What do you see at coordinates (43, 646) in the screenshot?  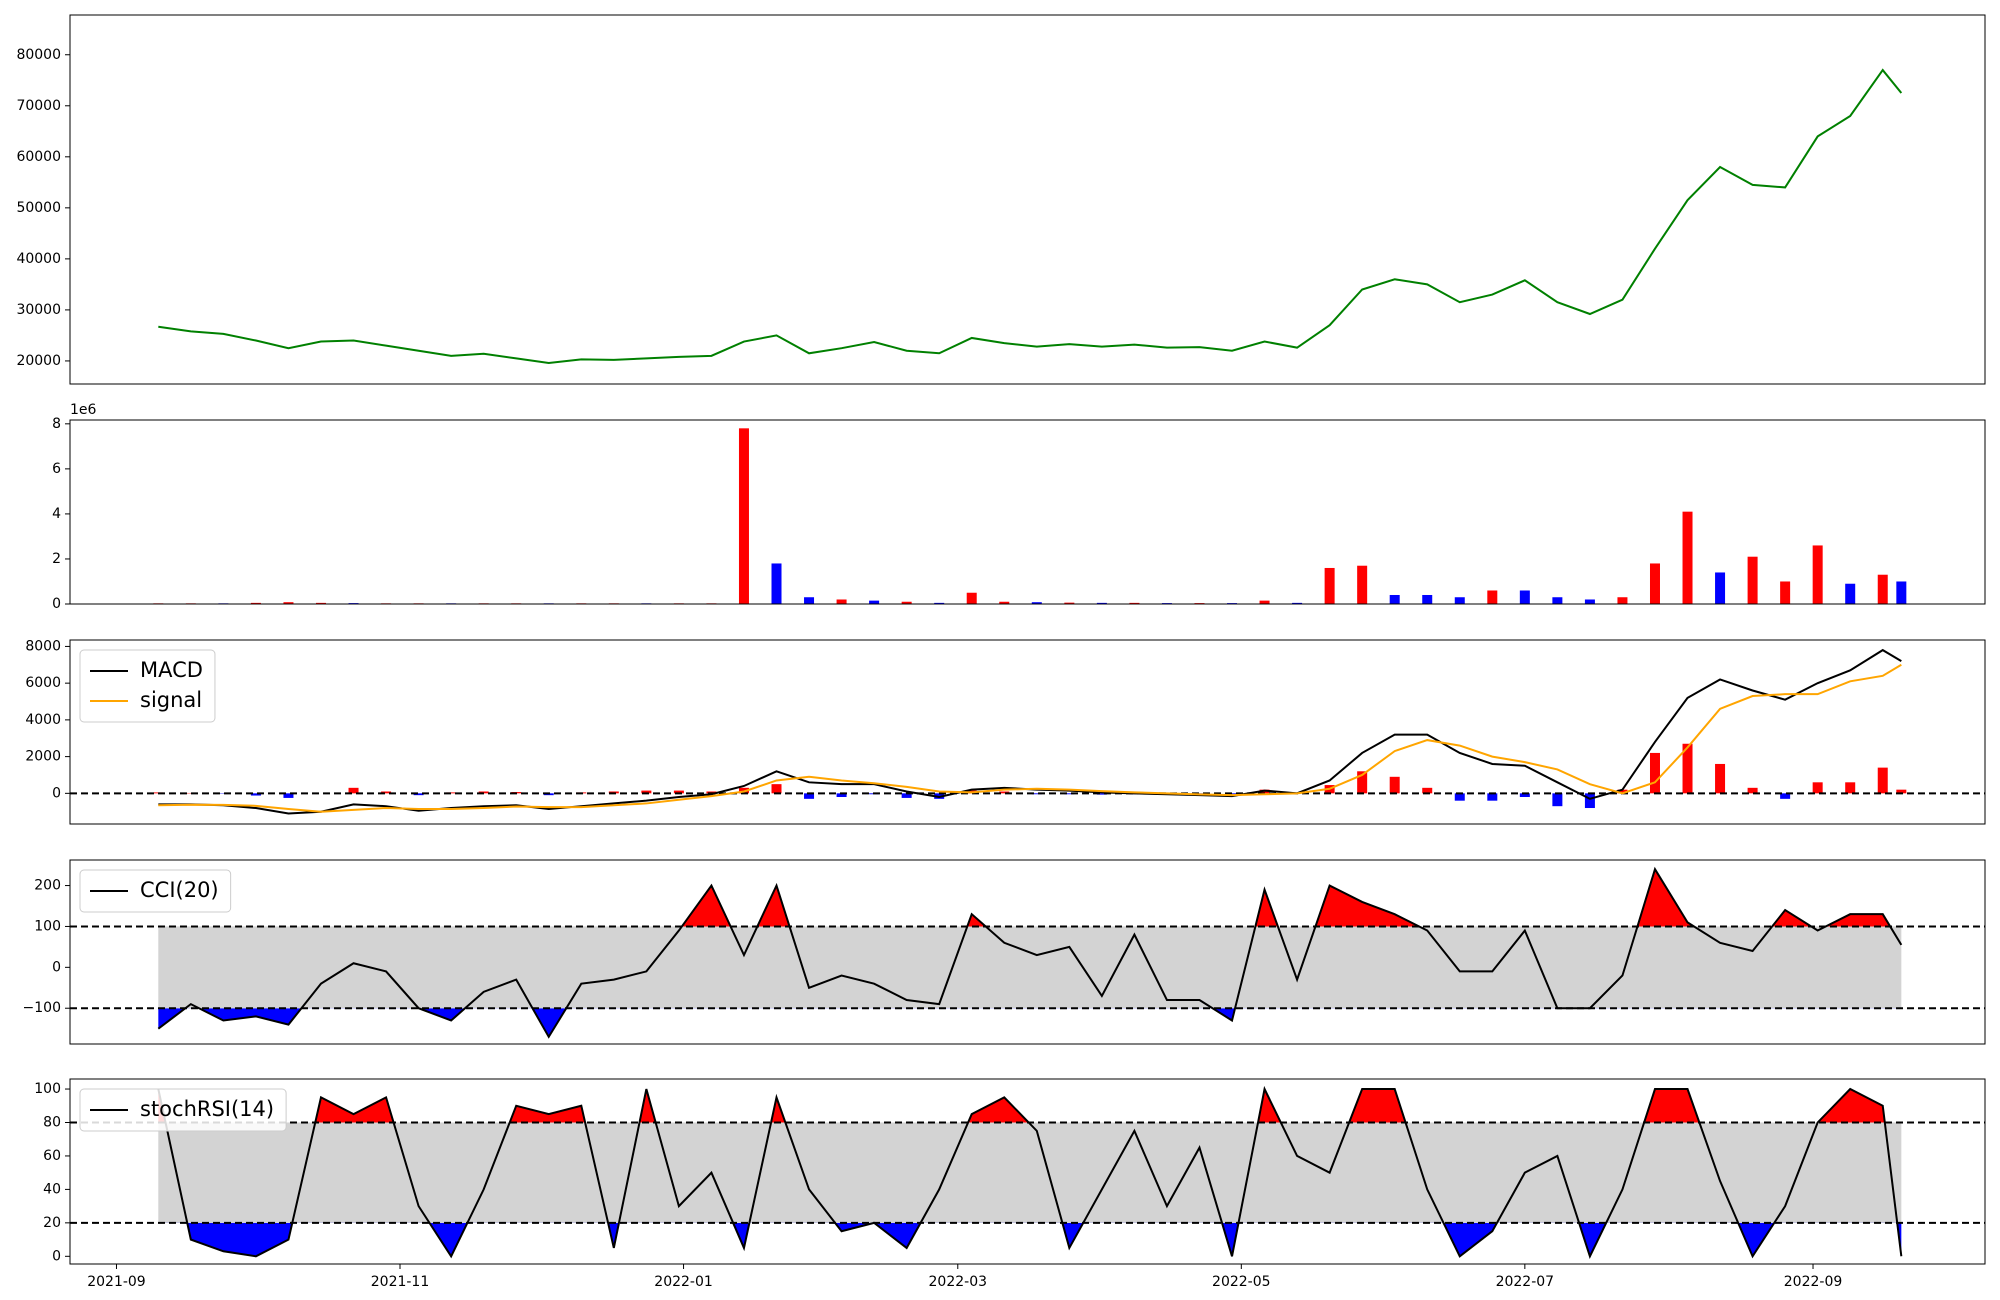 I see `y-tick-label: 8000` at bounding box center [43, 646].